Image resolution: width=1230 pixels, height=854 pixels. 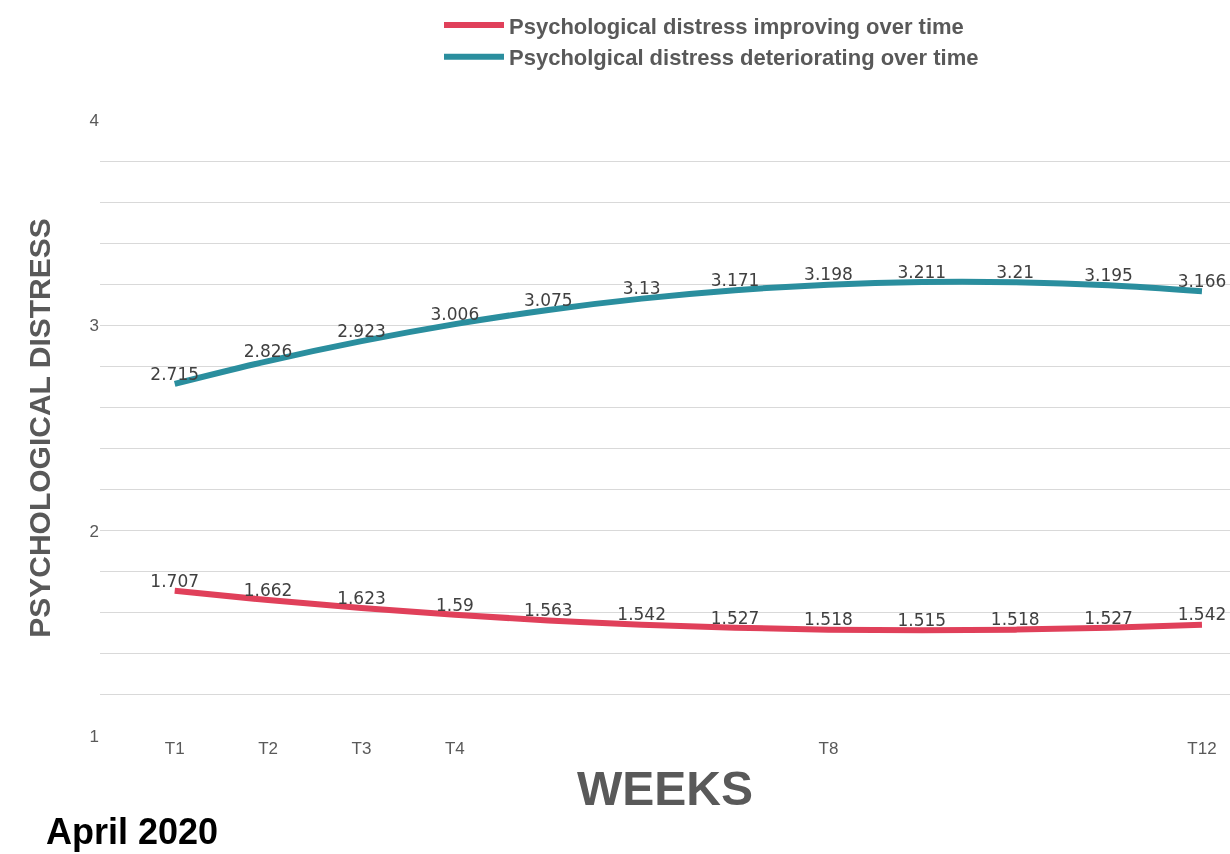 What do you see at coordinates (175, 373) in the screenshot?
I see `data-label: 2.715` at bounding box center [175, 373].